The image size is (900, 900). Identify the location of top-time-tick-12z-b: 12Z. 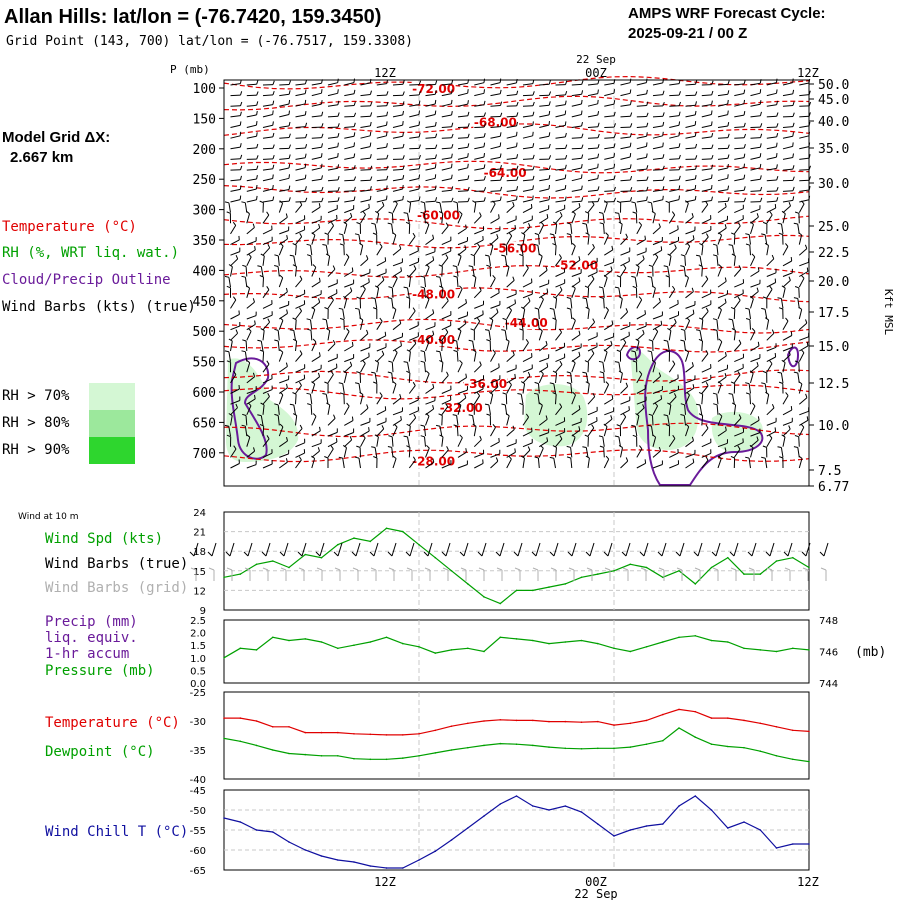
(808, 73).